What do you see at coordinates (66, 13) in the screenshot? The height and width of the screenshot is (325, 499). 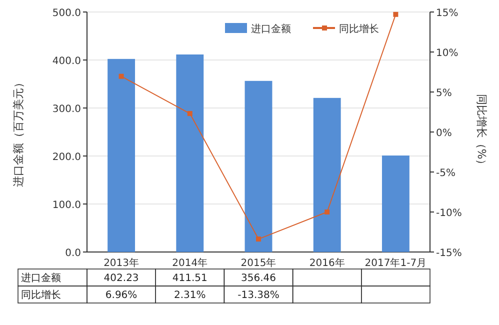 I see `y-tick-label: 500.0` at bounding box center [66, 13].